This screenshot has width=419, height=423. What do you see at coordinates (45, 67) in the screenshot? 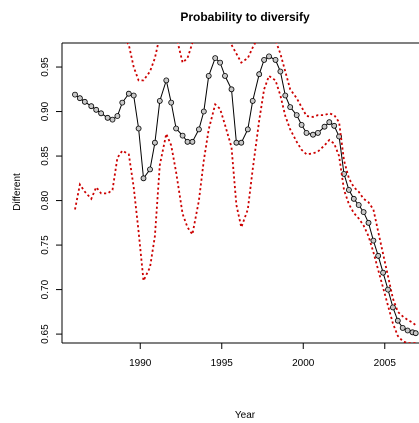
I see `y-tick-label: 0.95` at bounding box center [45, 67].